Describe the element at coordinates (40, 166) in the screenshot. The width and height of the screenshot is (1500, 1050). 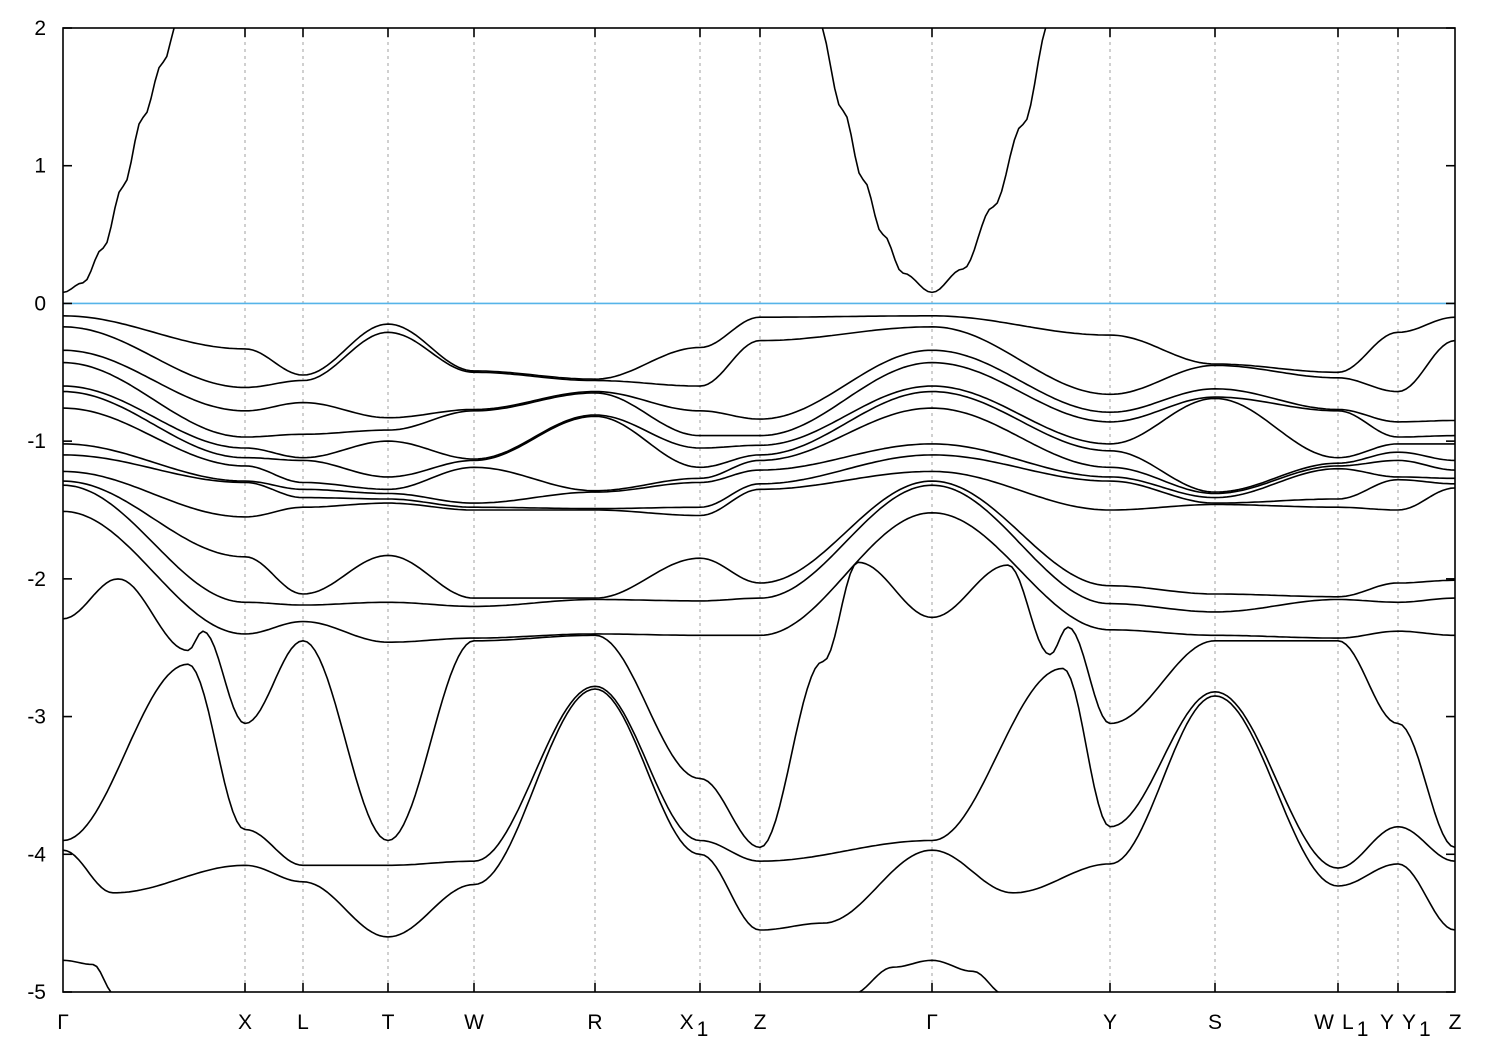
I see `y-tick-label: 1` at that location.